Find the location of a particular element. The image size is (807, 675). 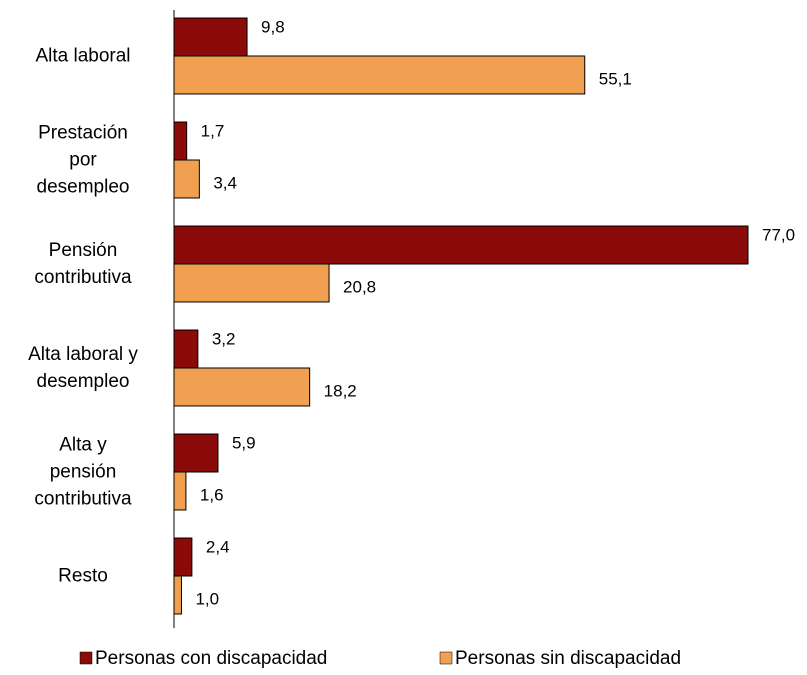

data-label: 1,7 is located at coordinates (213, 130).